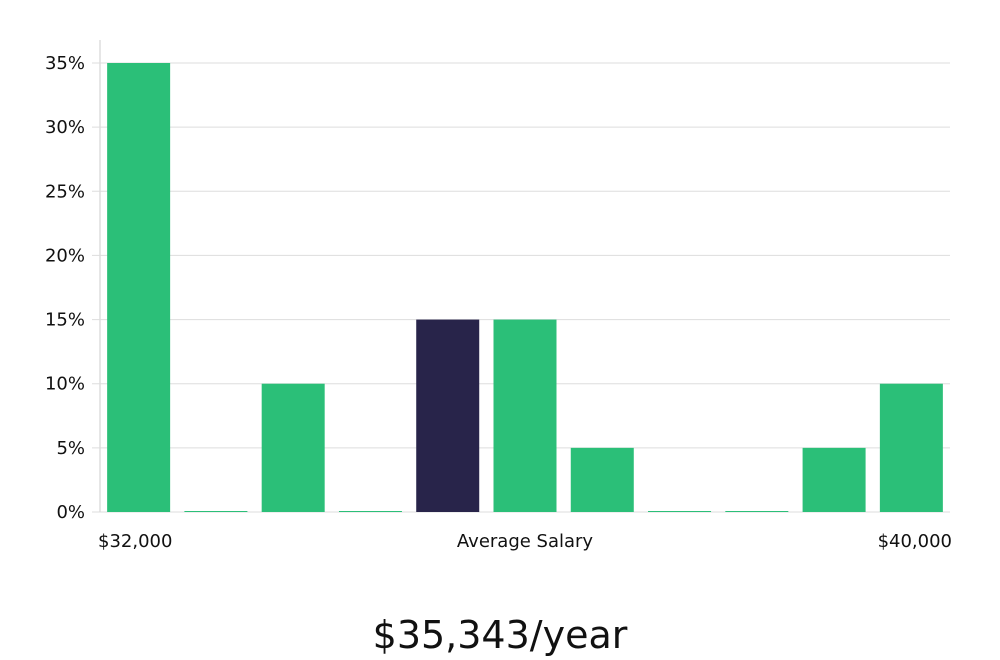 The width and height of the screenshot is (1000, 660). What do you see at coordinates (65, 384) in the screenshot?
I see `y-tick-label: 10%` at bounding box center [65, 384].